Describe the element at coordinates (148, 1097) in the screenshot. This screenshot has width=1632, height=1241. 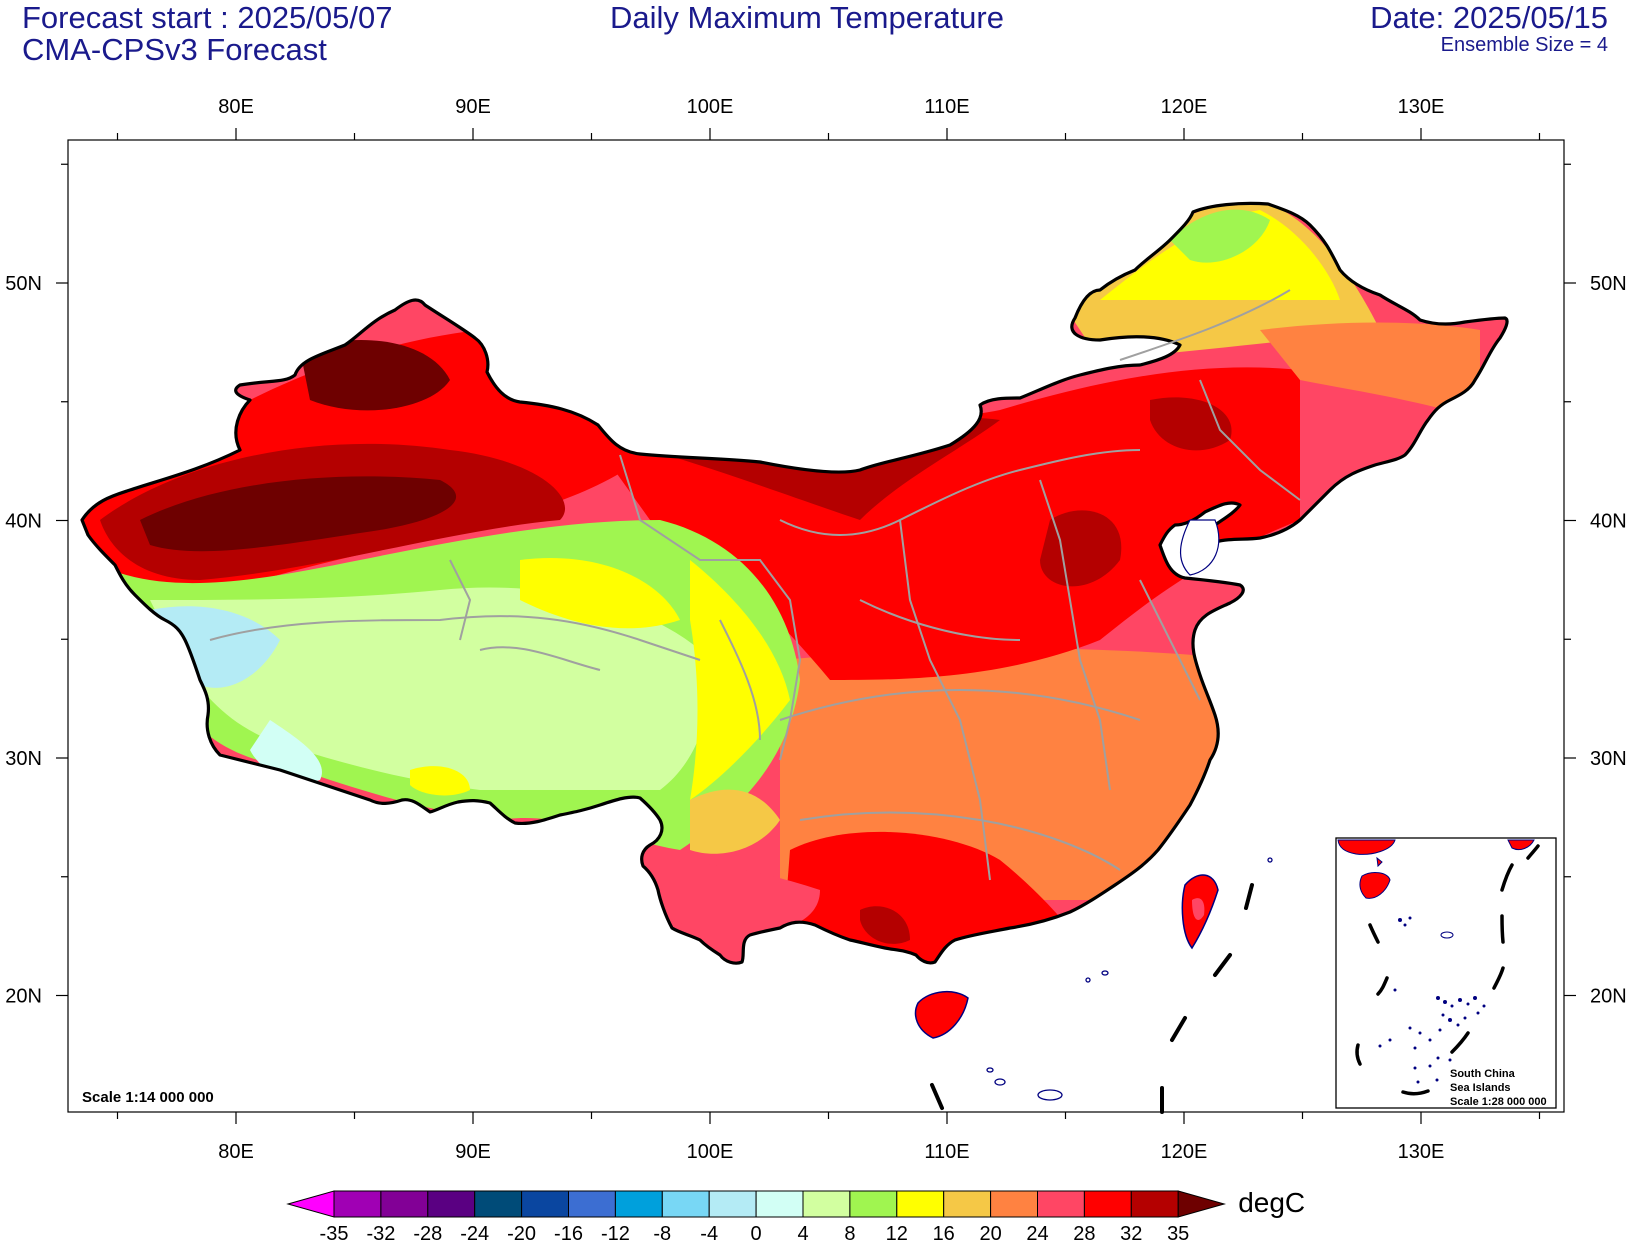
I see `map-scale-text: Scale 1:14 000 000` at that location.